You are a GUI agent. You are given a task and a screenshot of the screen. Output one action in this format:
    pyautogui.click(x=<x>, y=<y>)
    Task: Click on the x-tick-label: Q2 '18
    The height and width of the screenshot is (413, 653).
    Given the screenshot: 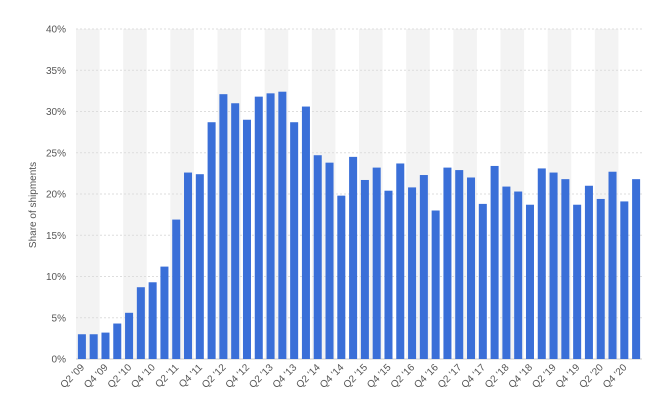 What is the action you would take?
    pyautogui.click(x=497, y=376)
    